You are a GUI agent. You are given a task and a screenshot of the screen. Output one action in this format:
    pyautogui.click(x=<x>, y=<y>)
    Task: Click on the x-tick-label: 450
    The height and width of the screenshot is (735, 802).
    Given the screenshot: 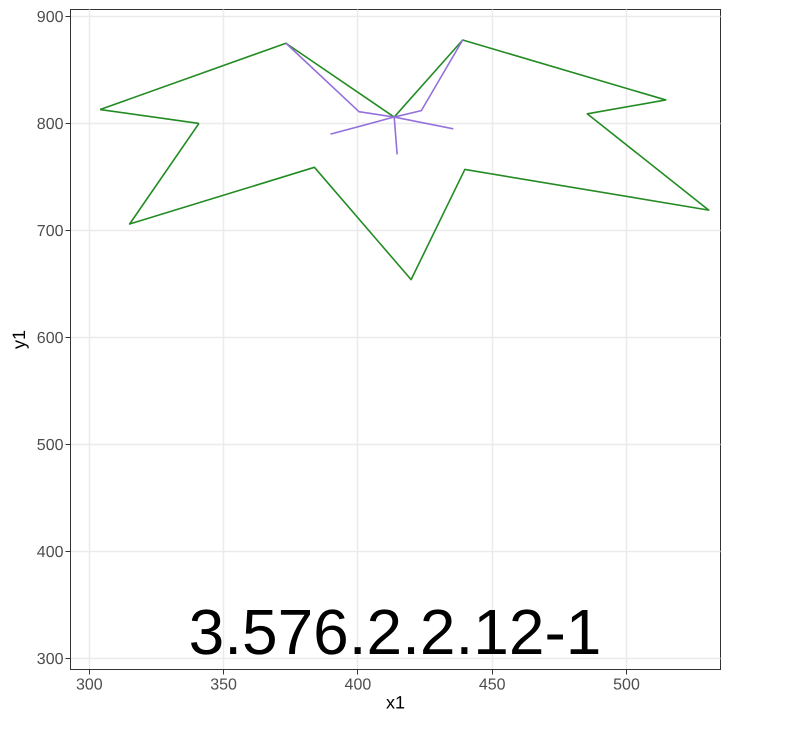 What is the action you would take?
    pyautogui.click(x=492, y=685)
    